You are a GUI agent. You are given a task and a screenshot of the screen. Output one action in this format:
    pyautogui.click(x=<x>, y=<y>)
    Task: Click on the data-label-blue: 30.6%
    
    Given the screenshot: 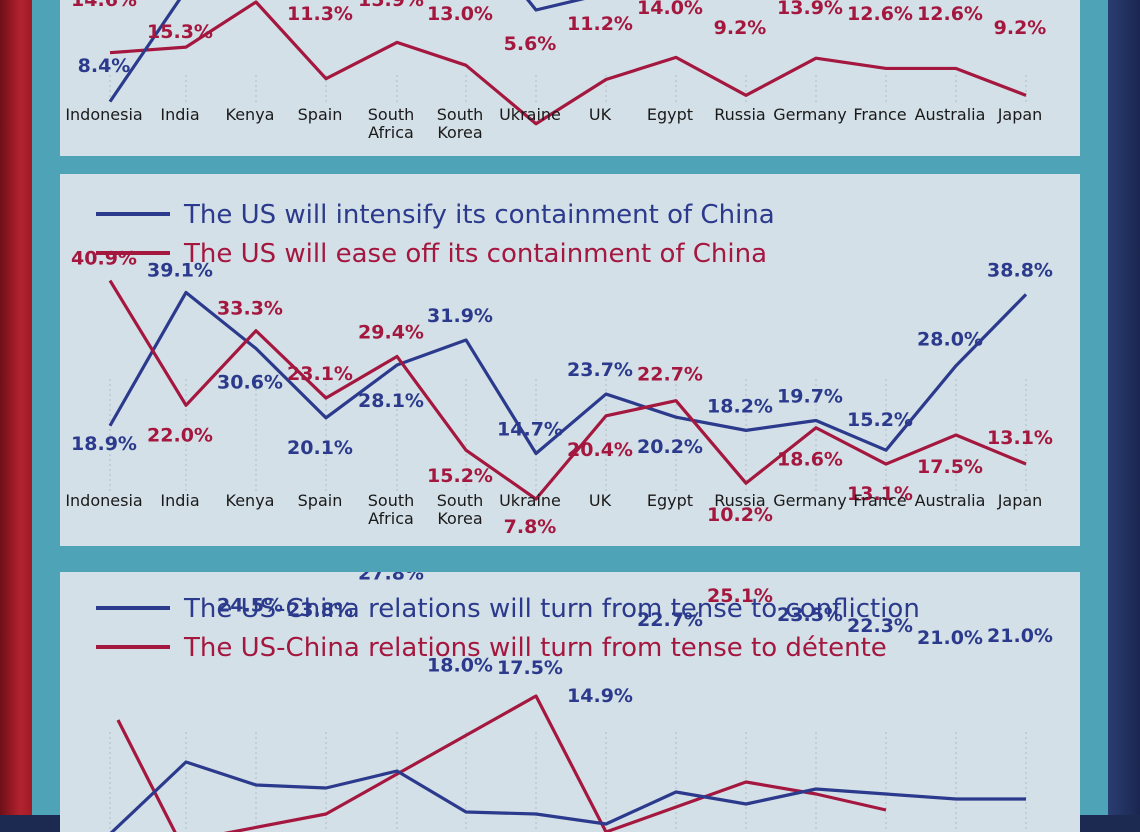 What is the action you would take?
    pyautogui.click(x=250, y=383)
    